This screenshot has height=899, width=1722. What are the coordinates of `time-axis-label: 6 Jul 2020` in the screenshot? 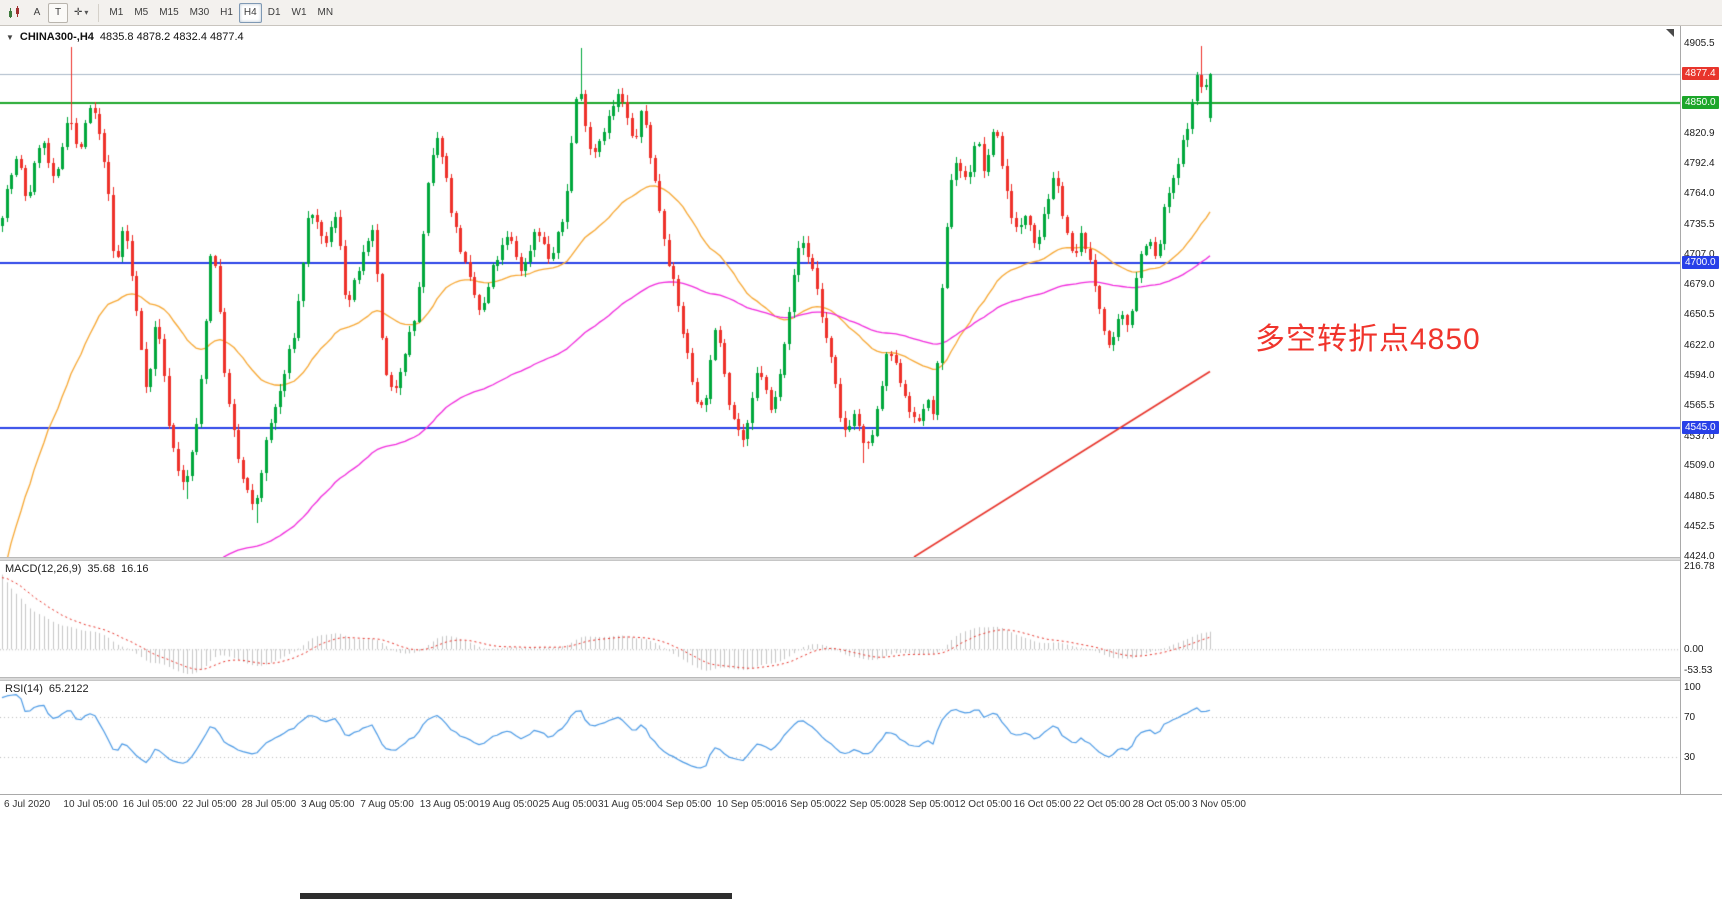 It's located at (27, 804).